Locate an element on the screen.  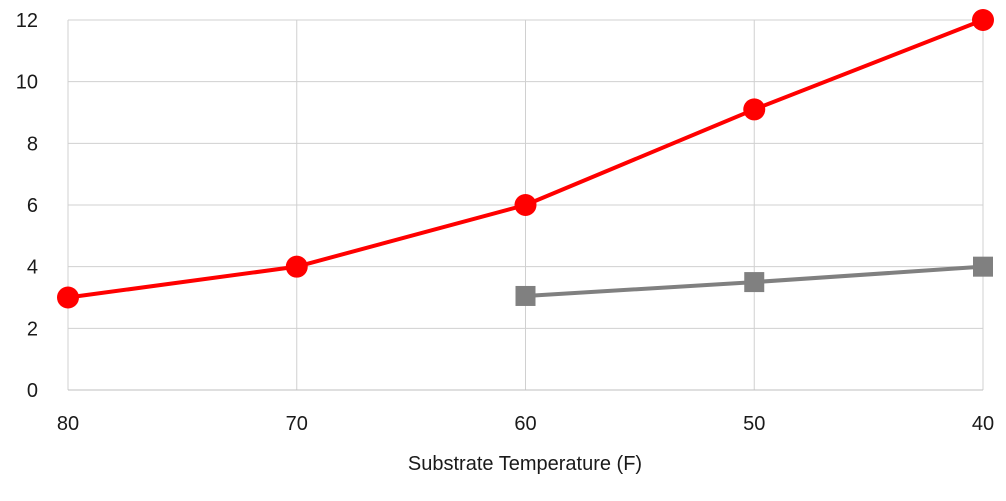
x-axis-title: Substrate Temperature (F) is located at coordinates (525, 464).